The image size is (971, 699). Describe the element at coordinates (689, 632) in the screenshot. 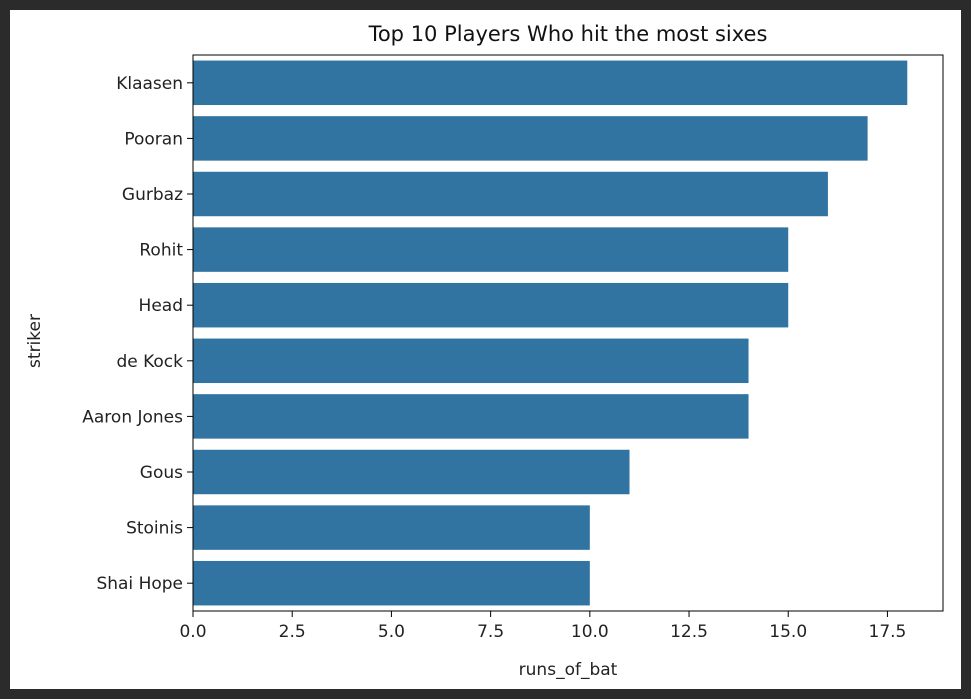

I see `x-tick-label: 12.5` at that location.